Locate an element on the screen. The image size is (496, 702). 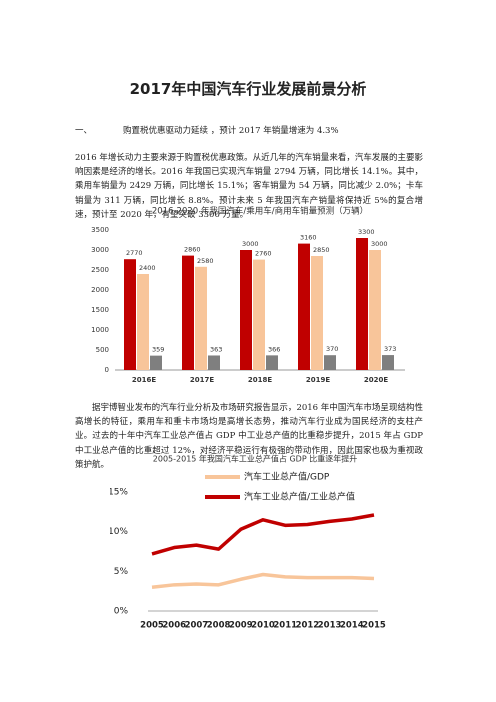
y-tick-label: 1500 is located at coordinates (100, 310).